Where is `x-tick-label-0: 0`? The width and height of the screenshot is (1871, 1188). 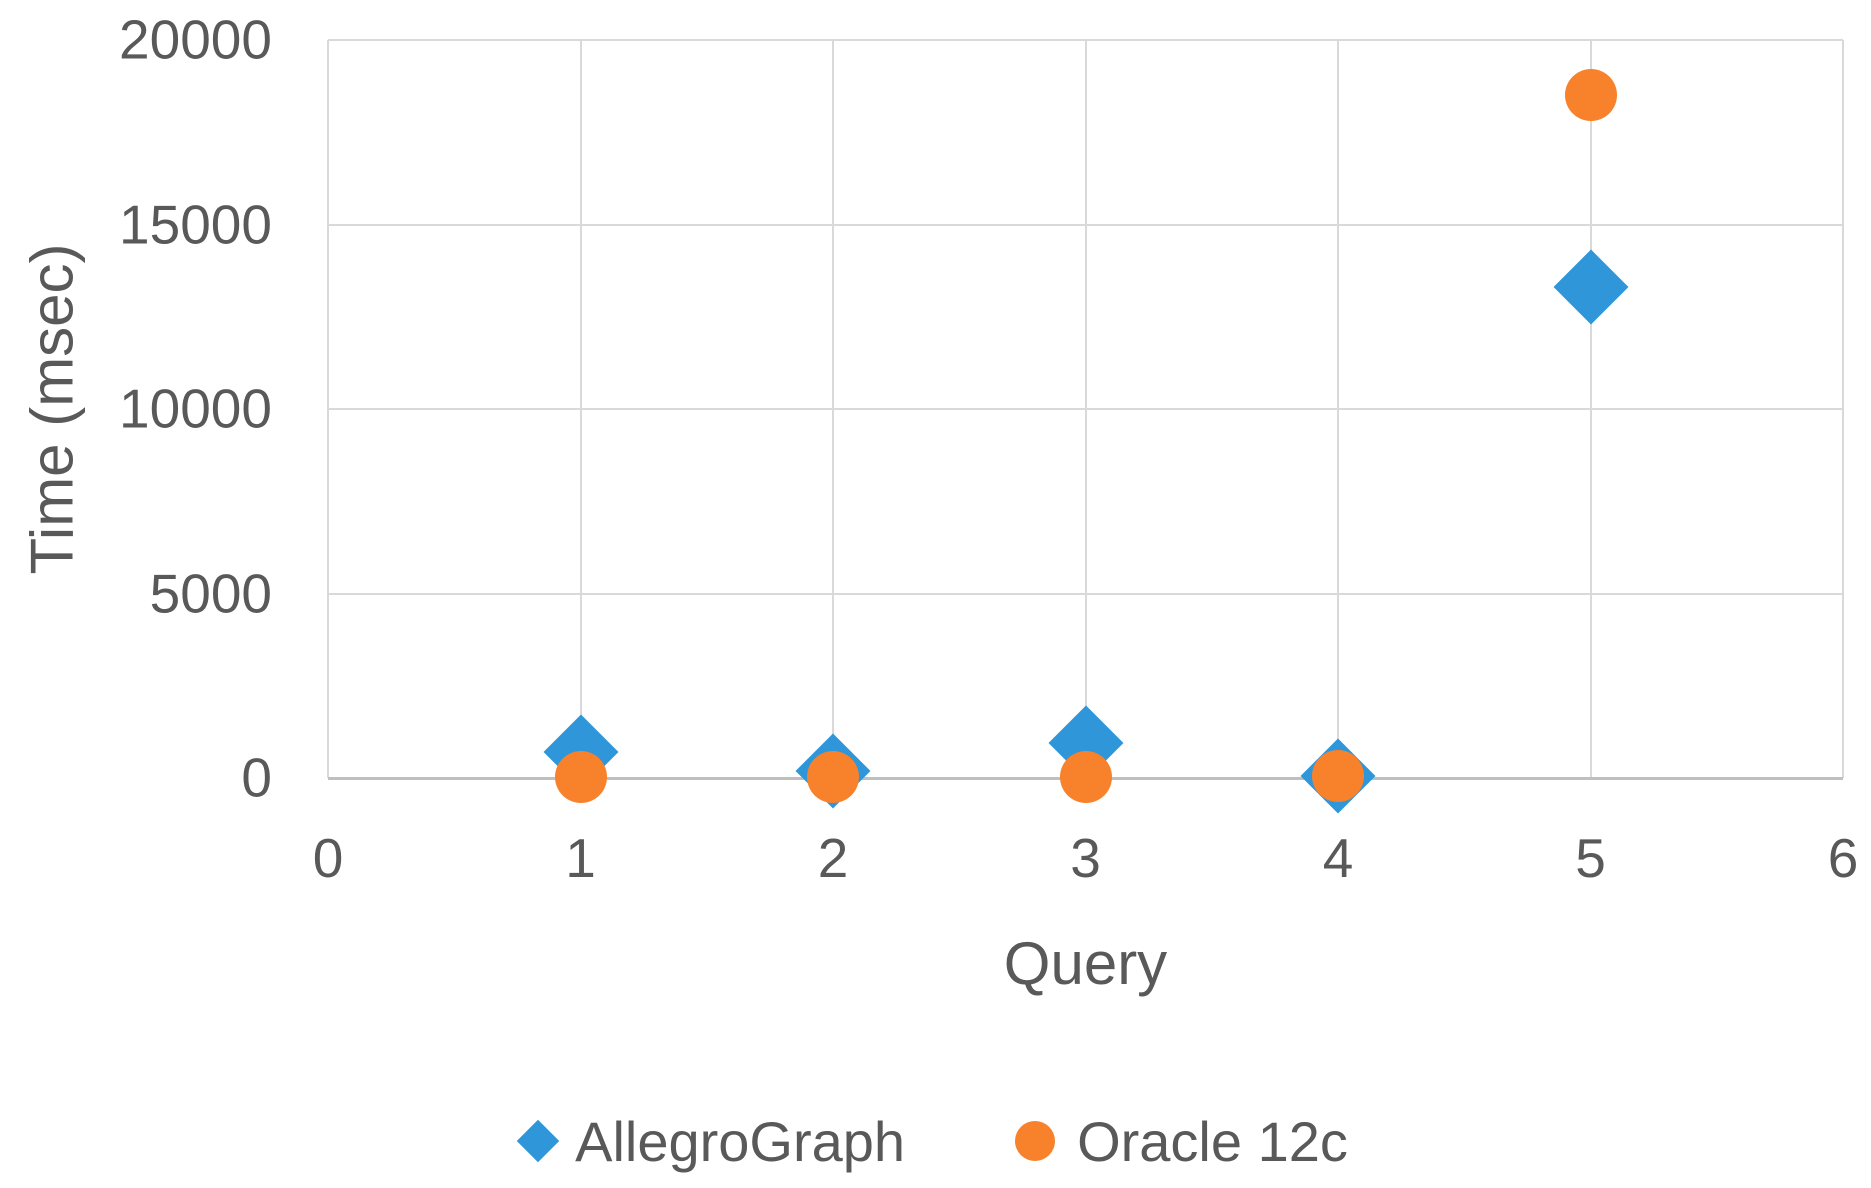 x-tick-label-0: 0 is located at coordinates (328, 858).